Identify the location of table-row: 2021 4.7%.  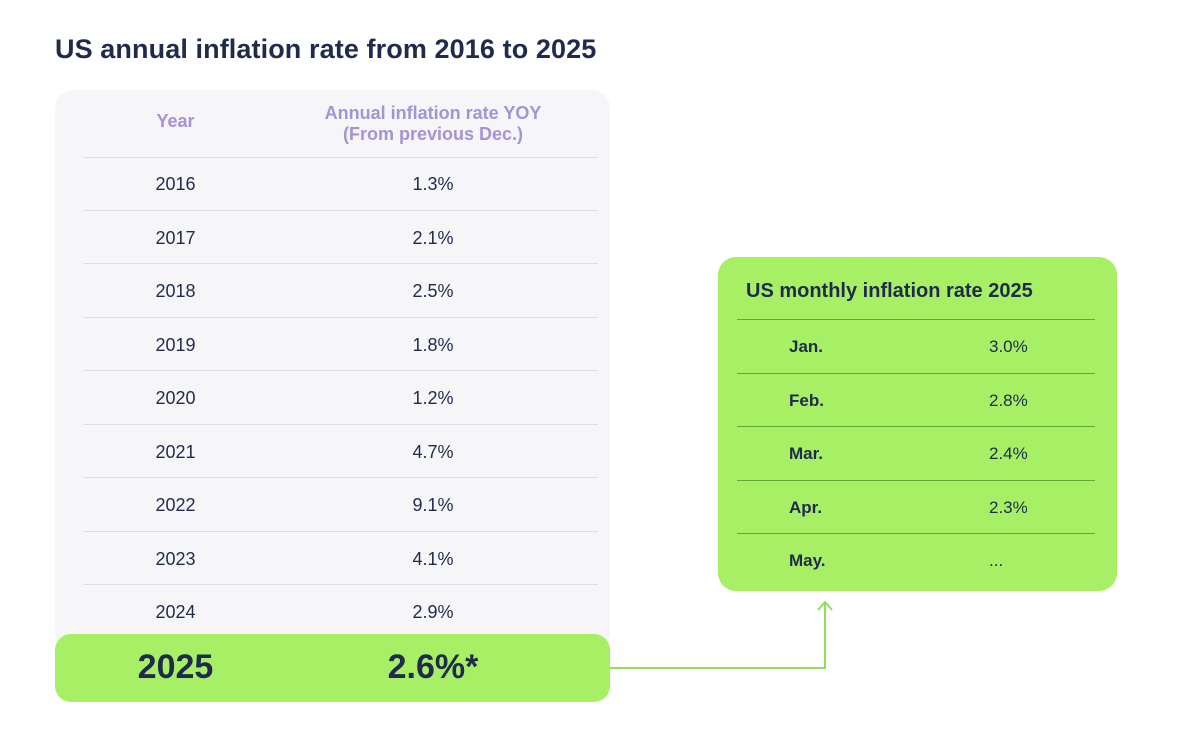
(340, 451).